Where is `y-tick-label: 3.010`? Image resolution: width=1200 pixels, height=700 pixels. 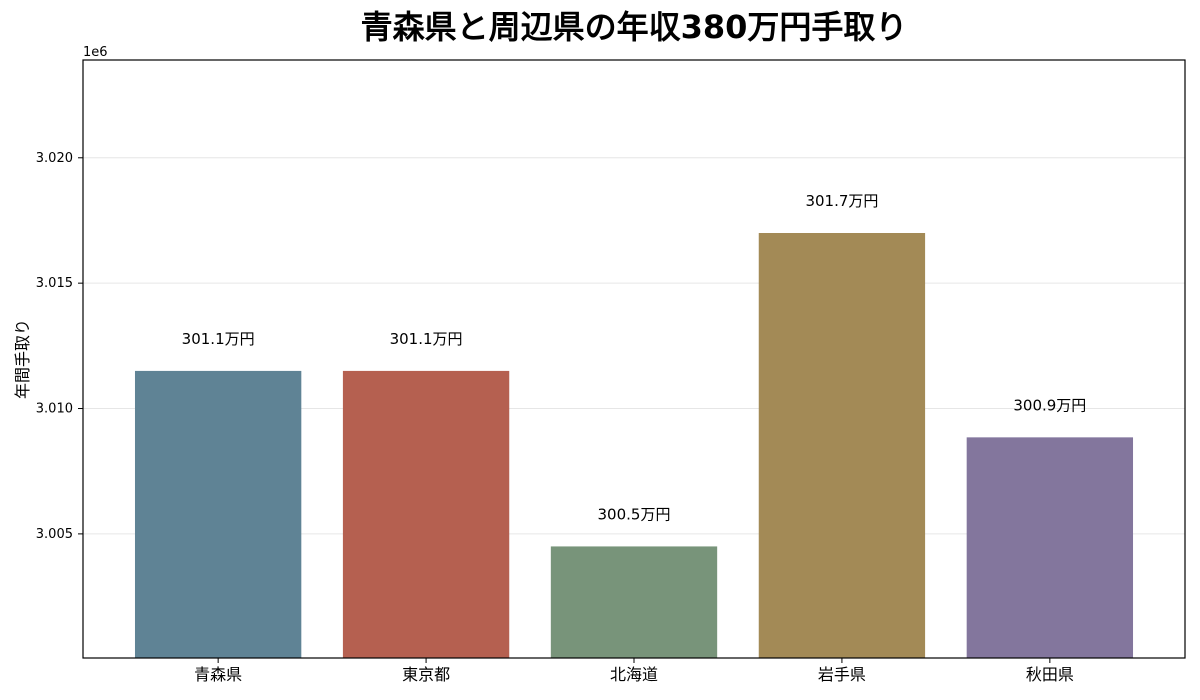
y-tick-label: 3.010 is located at coordinates (54, 409).